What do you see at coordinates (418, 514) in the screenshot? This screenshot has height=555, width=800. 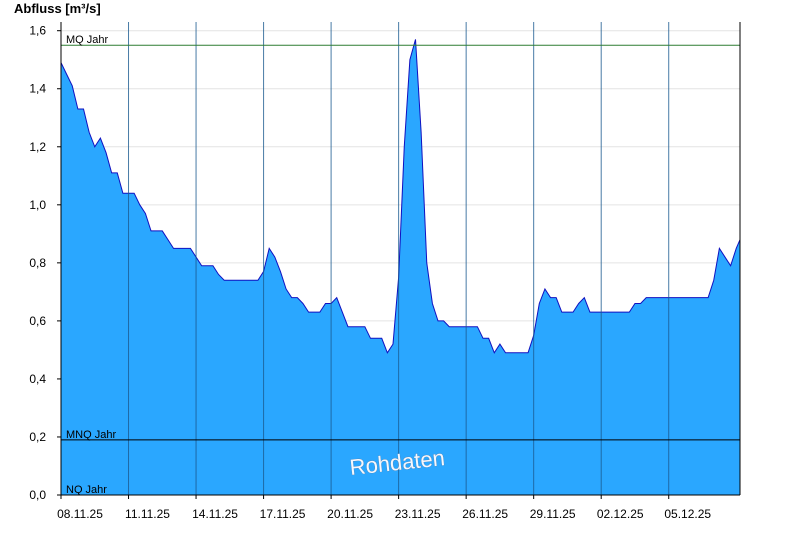 I see `x-tick-label: 23.11.25` at bounding box center [418, 514].